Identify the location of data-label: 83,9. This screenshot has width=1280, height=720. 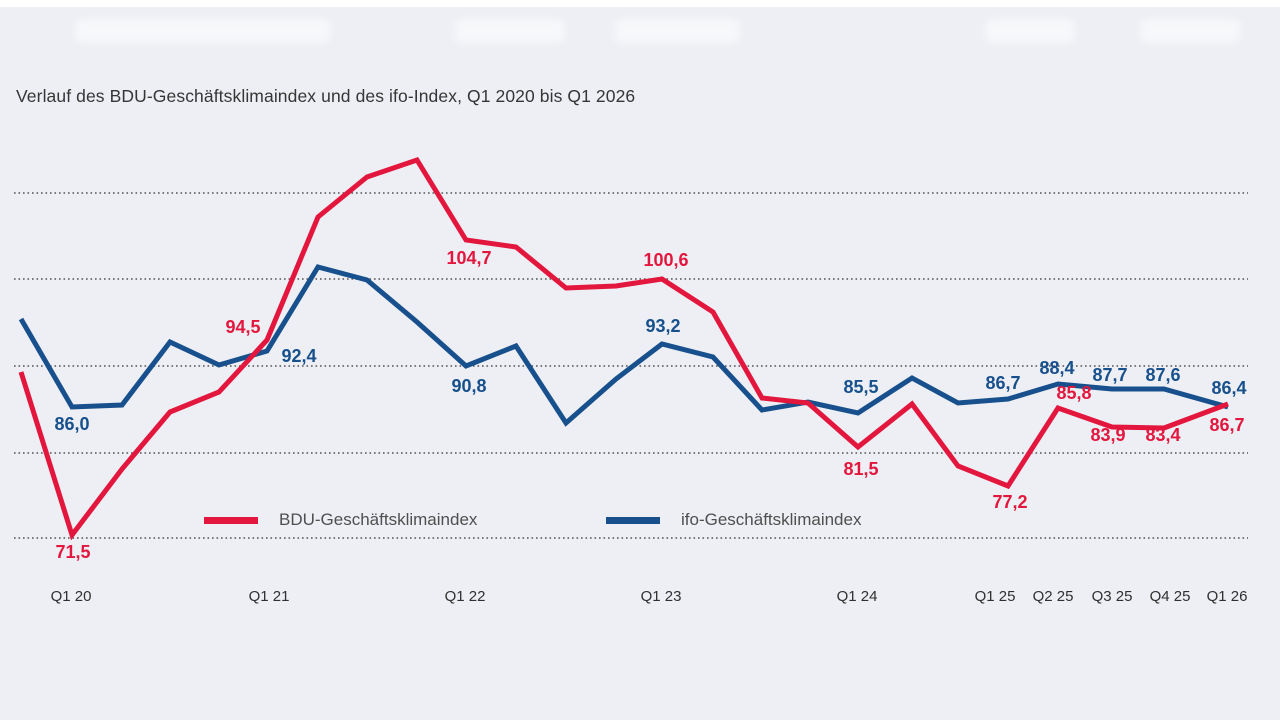
(1107, 435).